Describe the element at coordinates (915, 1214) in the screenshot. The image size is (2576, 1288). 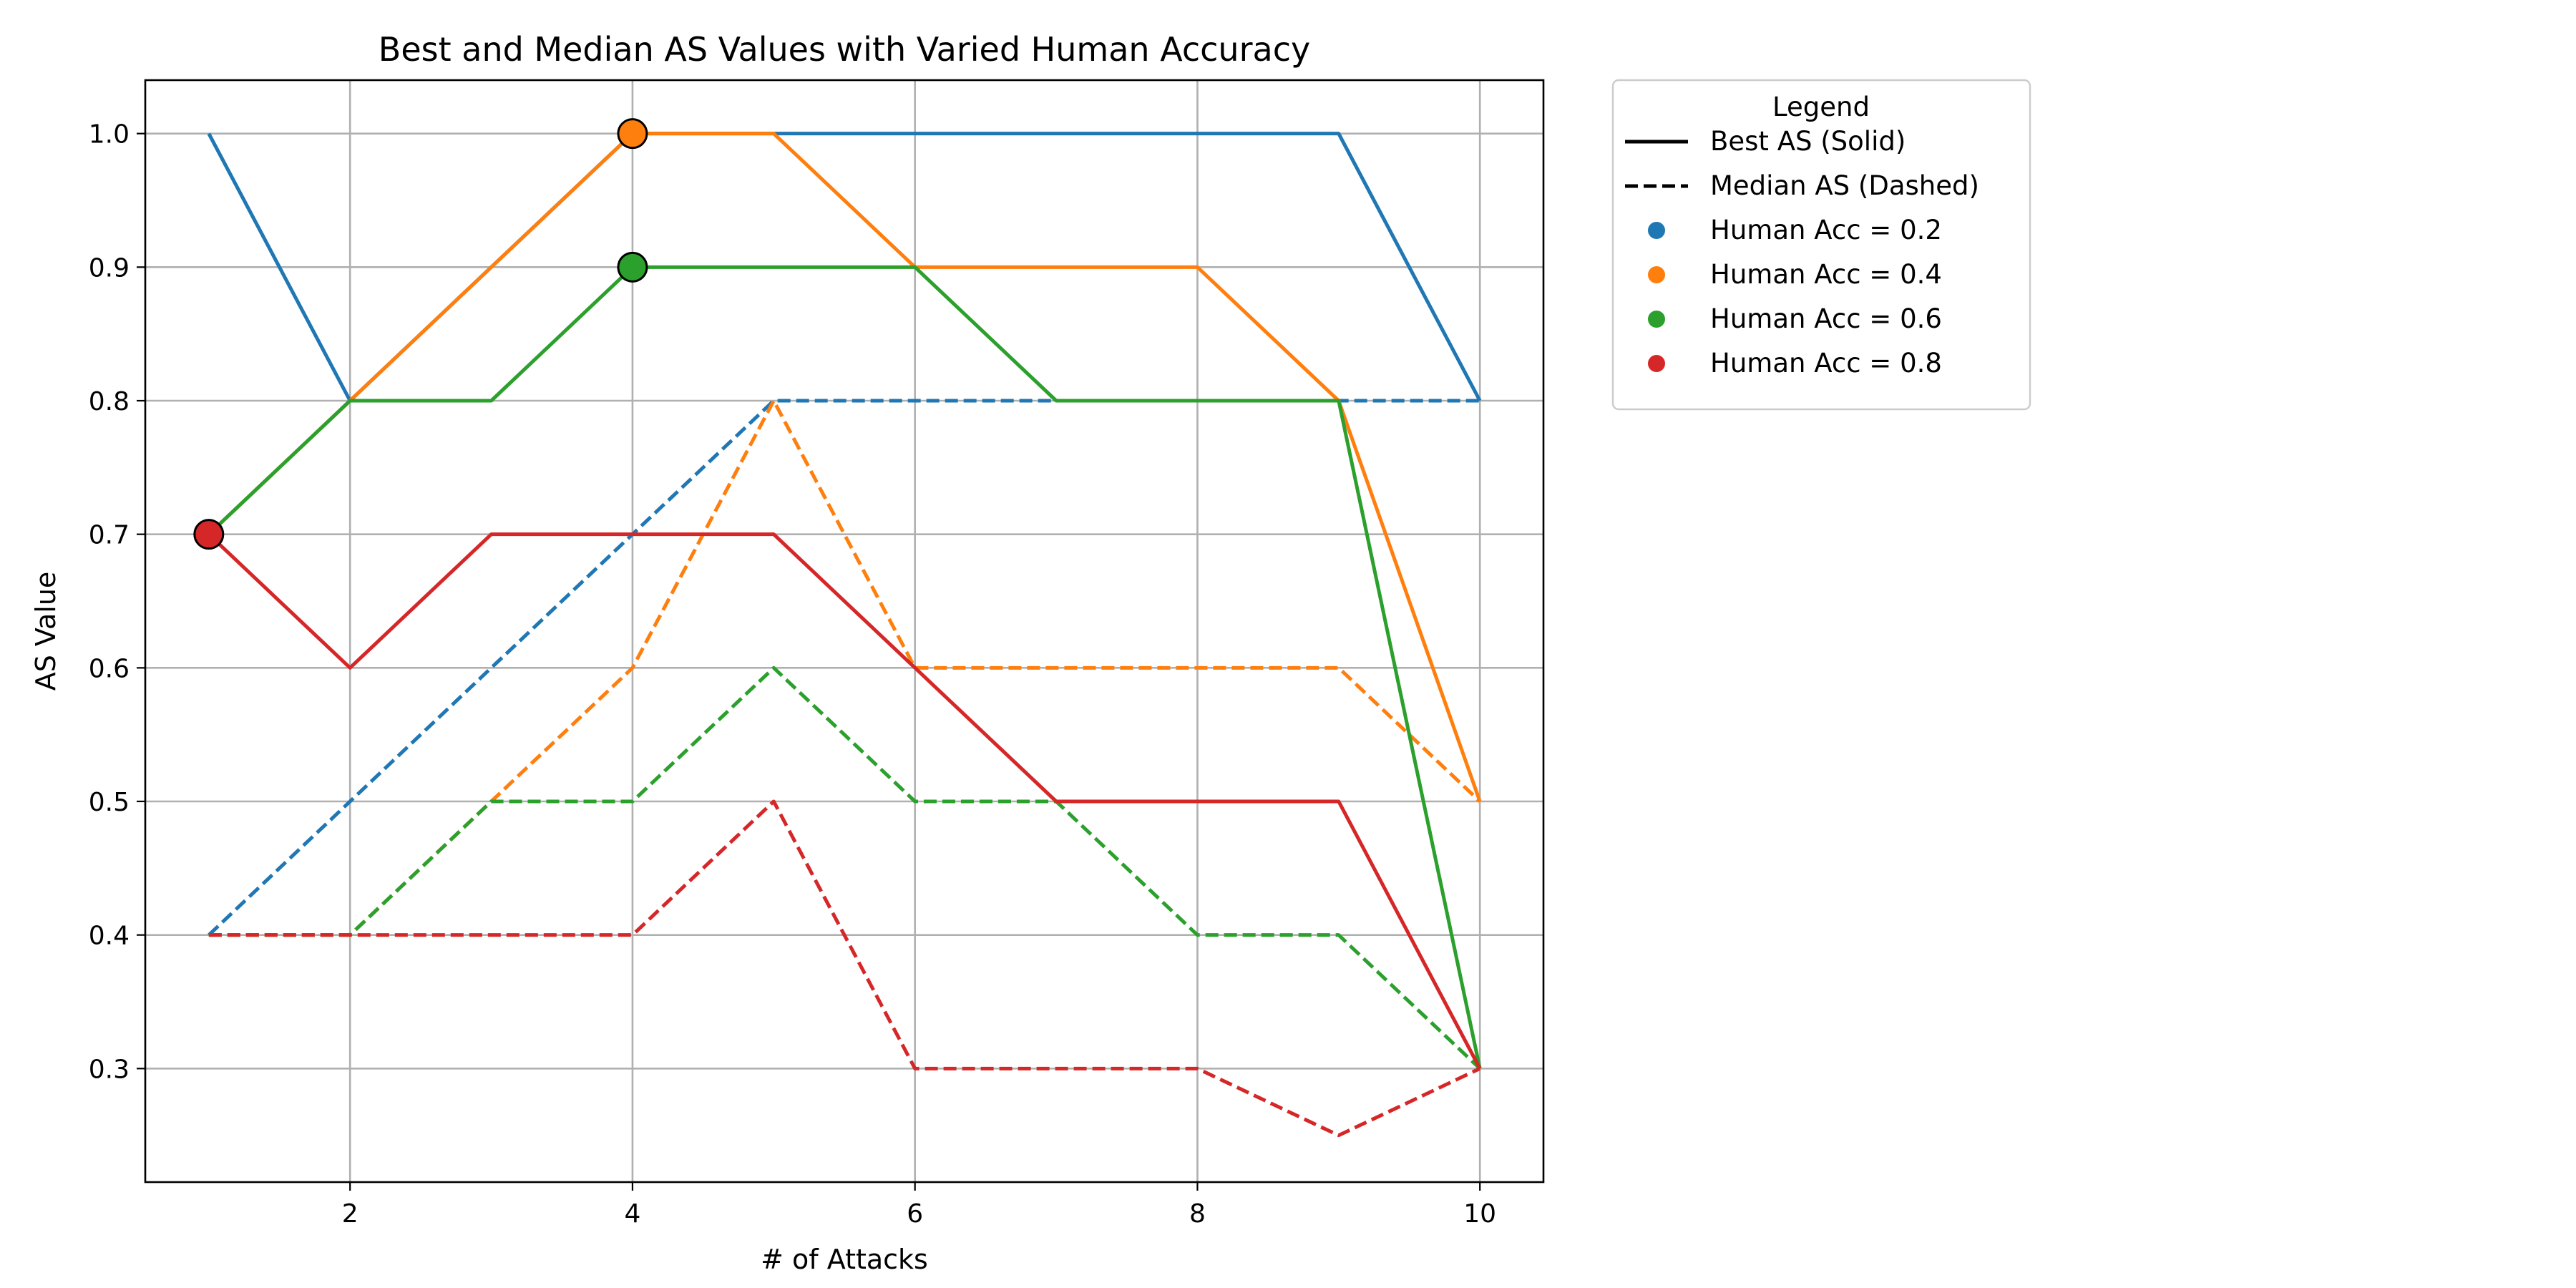
I see `x-tick-label-6: 6` at that location.